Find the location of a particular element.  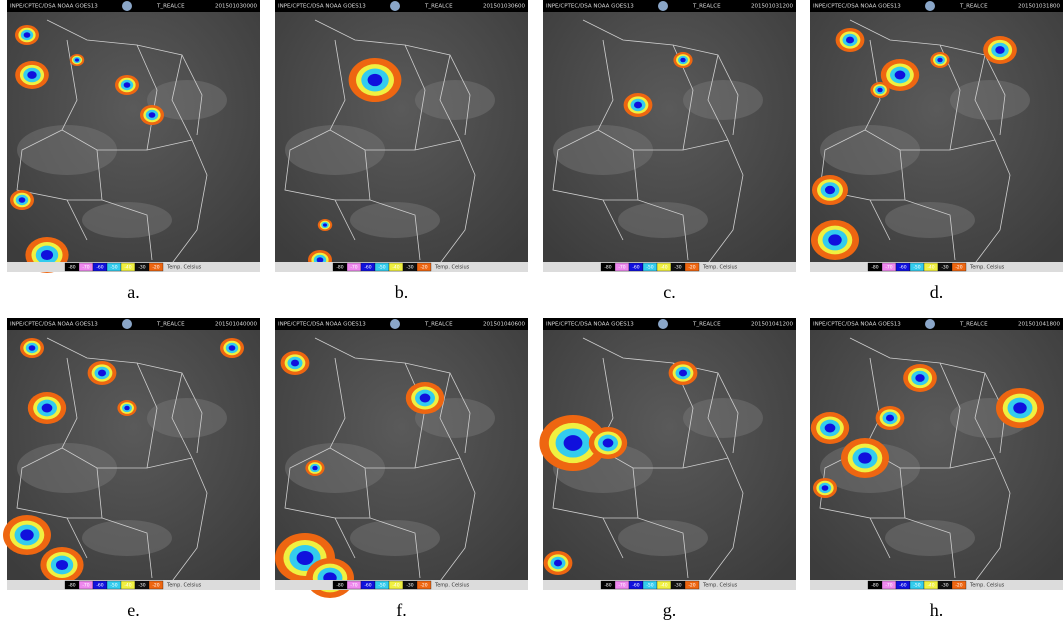

header-timestamp: 201501040000 is located at coordinates (236, 325).